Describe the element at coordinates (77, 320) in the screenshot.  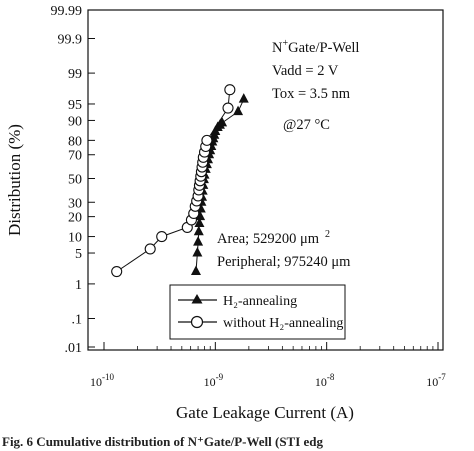
I see `y-tick-label: .1` at that location.